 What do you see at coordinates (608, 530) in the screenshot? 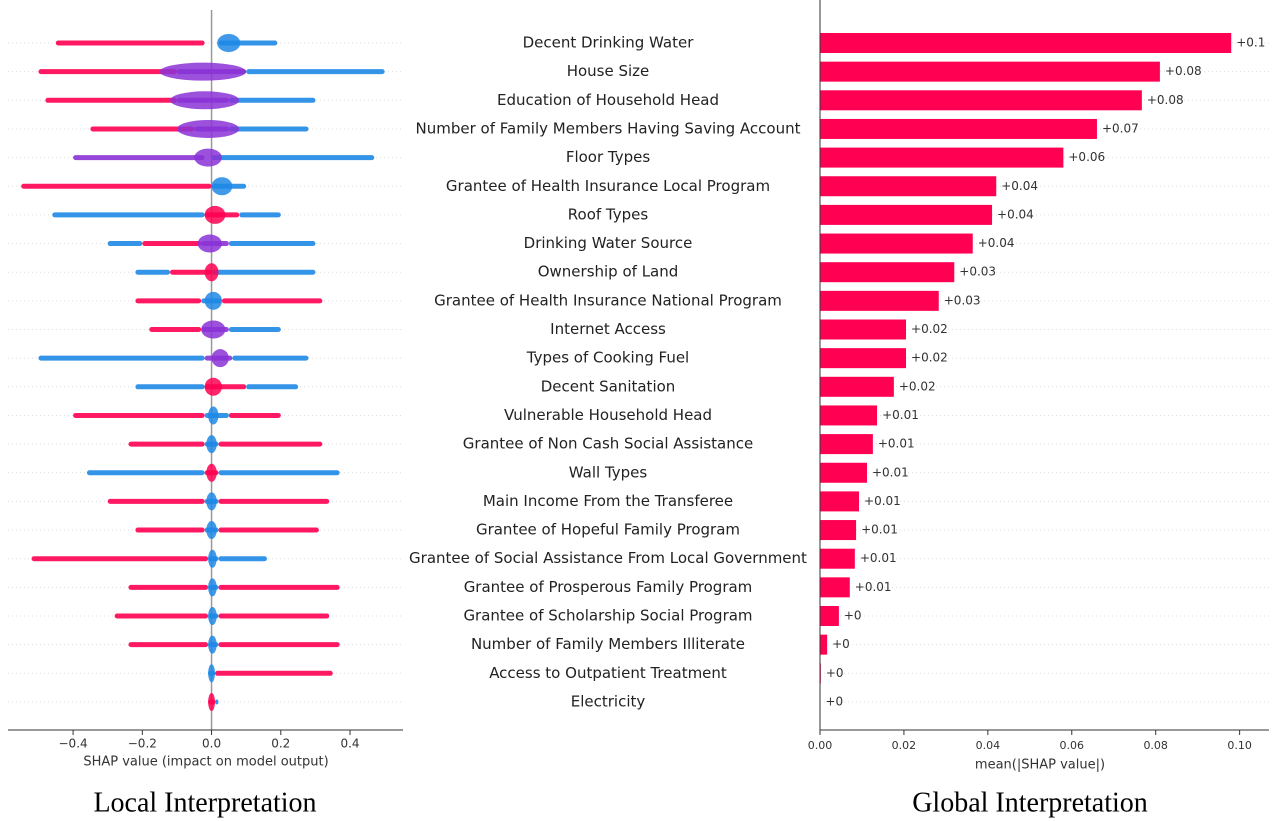
I see `category-label: Grantee of Hopeful Family Program` at bounding box center [608, 530].